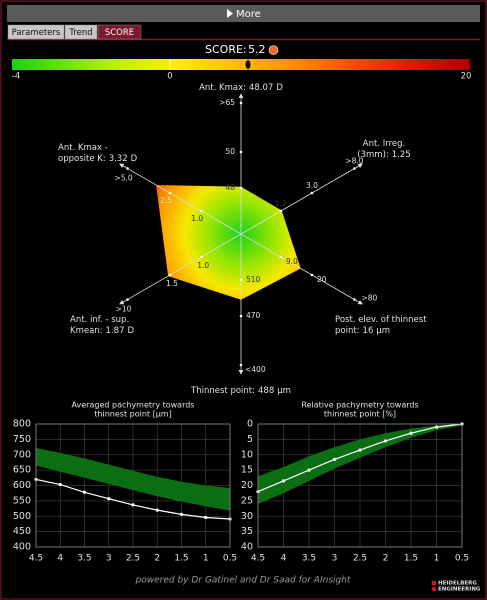 This screenshot has height=600, width=487. I want to click on radar-axis-label: point:, so click(347, 331).